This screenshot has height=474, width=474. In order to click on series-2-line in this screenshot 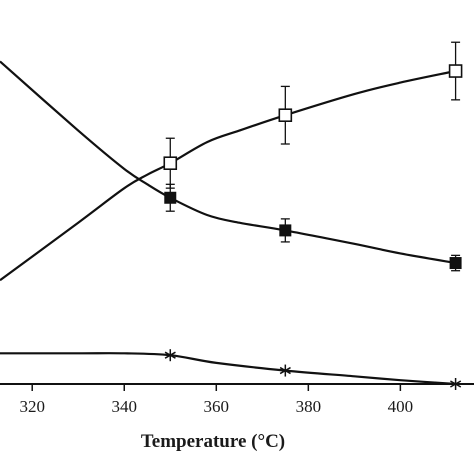, I will do `click(228, 369)`.